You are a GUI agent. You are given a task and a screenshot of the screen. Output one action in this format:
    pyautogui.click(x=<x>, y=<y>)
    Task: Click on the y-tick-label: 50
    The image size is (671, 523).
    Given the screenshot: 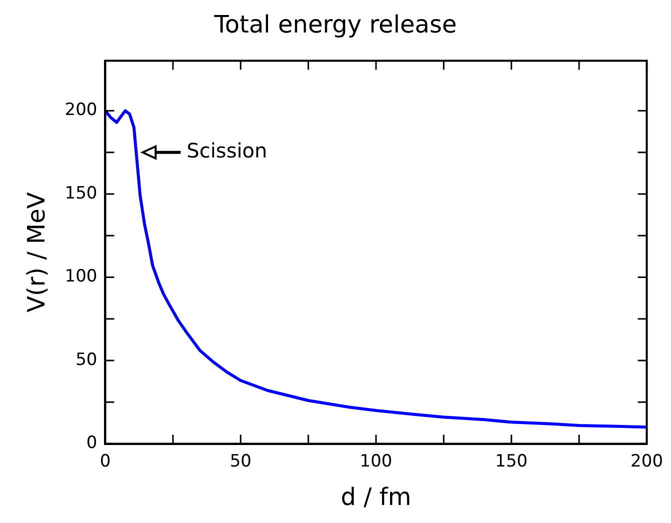 What is the action you would take?
    pyautogui.click(x=87, y=360)
    